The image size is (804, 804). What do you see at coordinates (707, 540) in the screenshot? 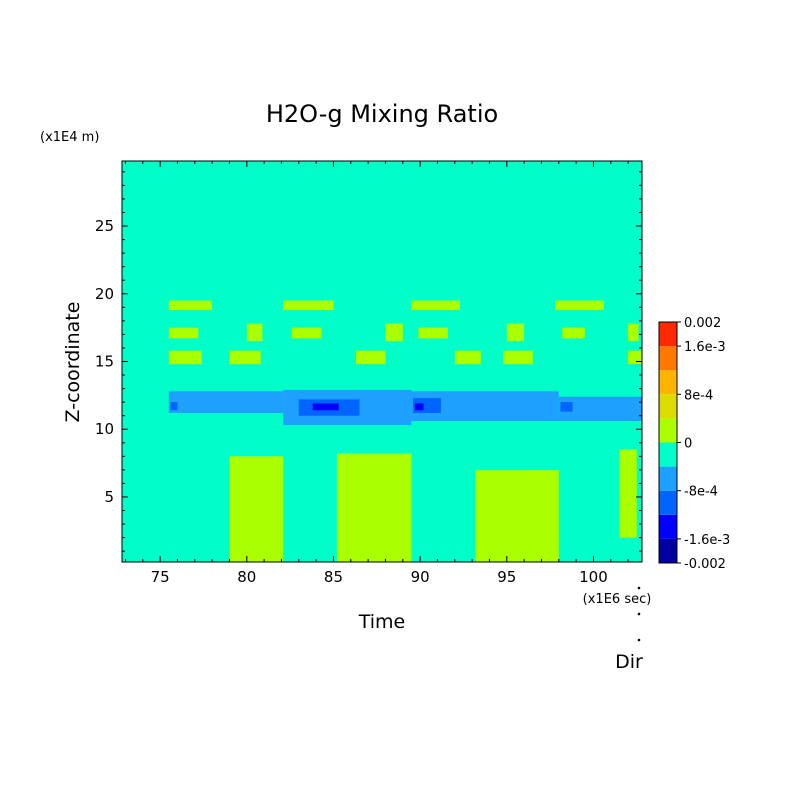
I see `colorbar-tick-label: -1.6e-3` at bounding box center [707, 540].